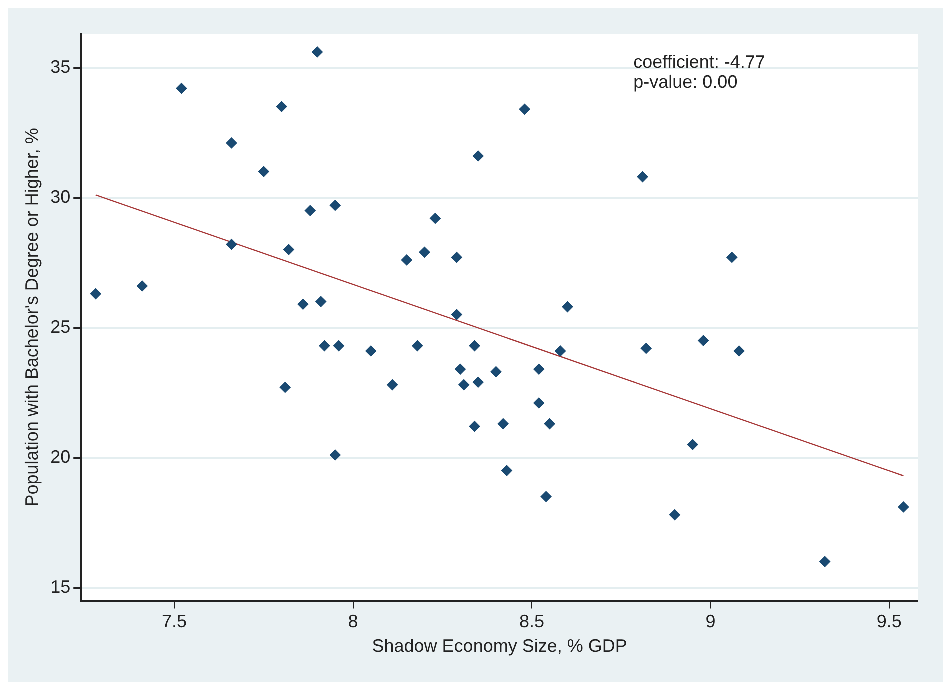  I want to click on y-tick-label: 30, so click(60, 196).